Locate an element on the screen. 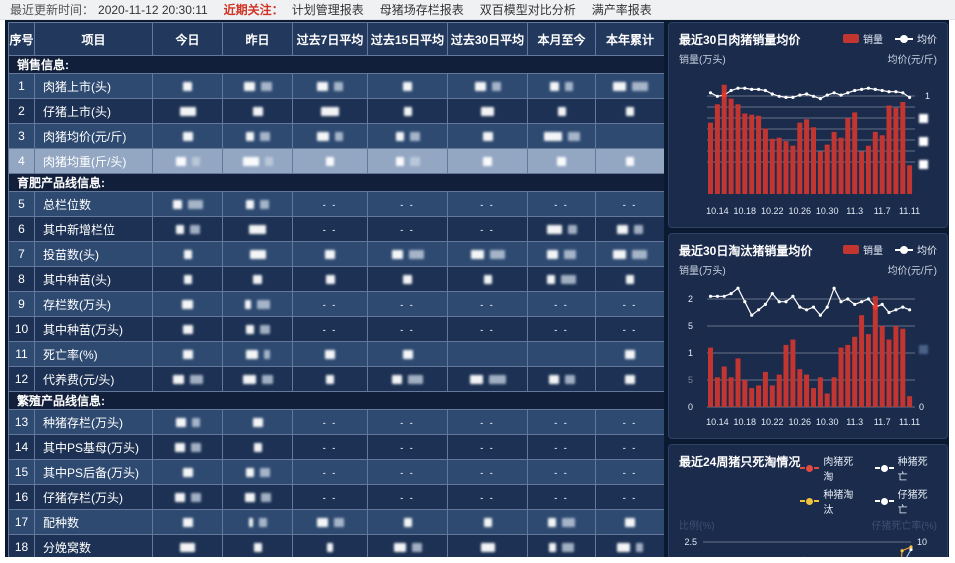 The height and width of the screenshot is (563, 955). table-row: 11 死亡率(%) is located at coordinates (336, 354).